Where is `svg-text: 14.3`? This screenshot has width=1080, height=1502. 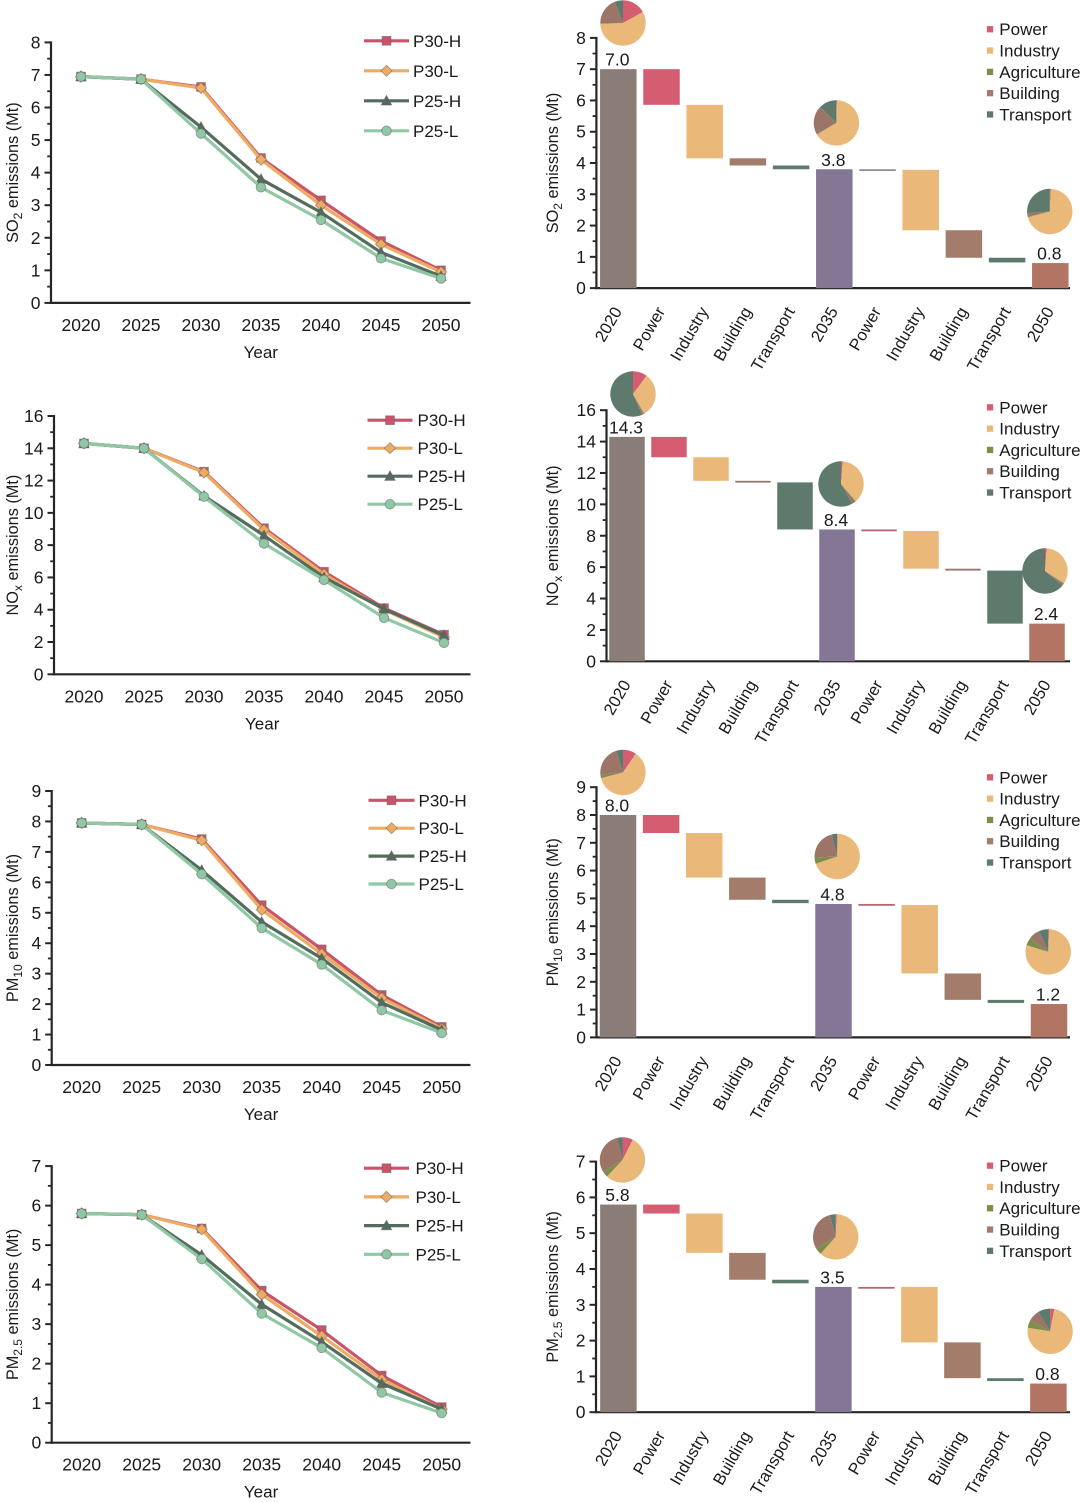 svg-text: 14.3 is located at coordinates (626, 427).